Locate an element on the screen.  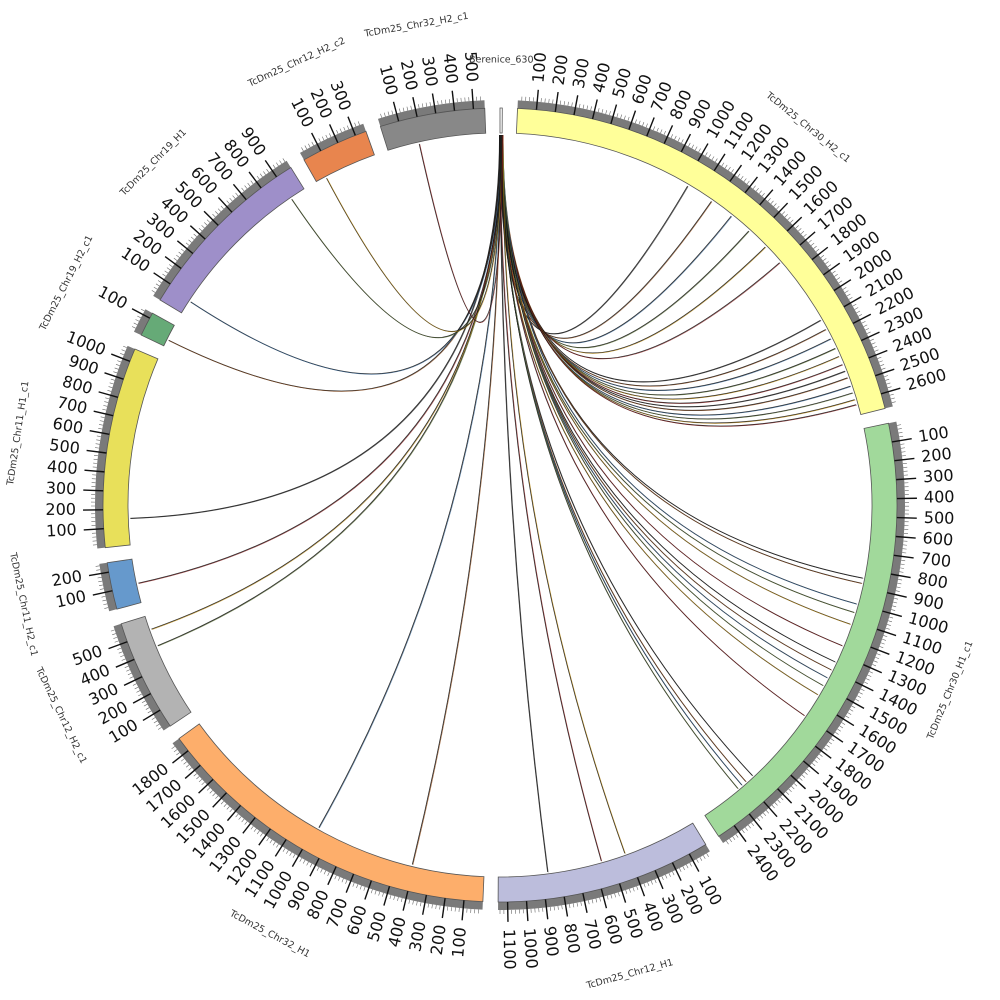
segment-label-tcdm25-chr12-h1: TcDm25_Chr12_H1 is located at coordinates (629, 974).